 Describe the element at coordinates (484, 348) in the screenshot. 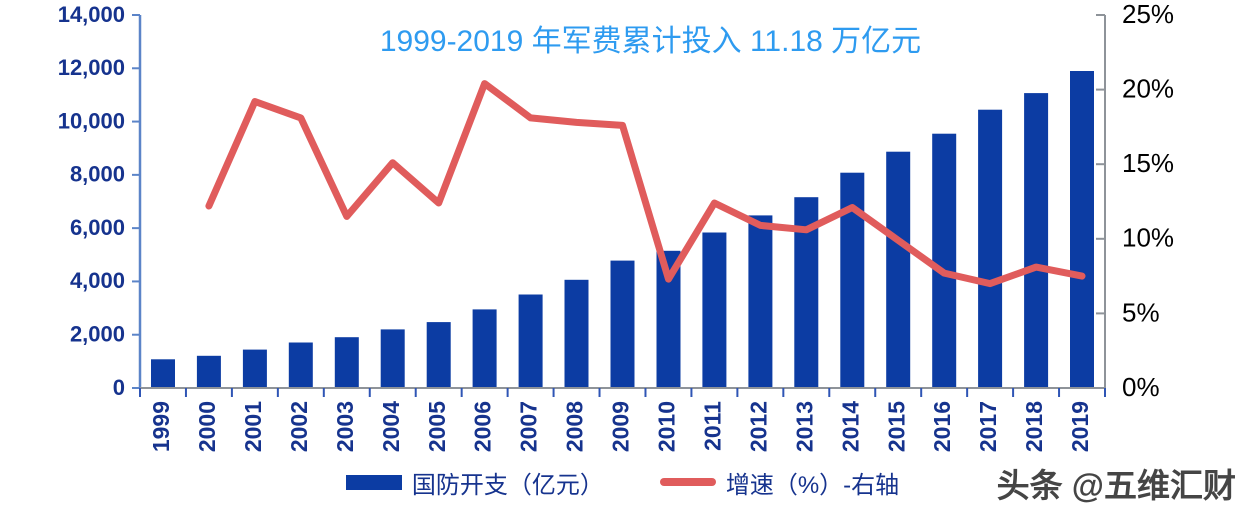

I see `bar-2006` at that location.